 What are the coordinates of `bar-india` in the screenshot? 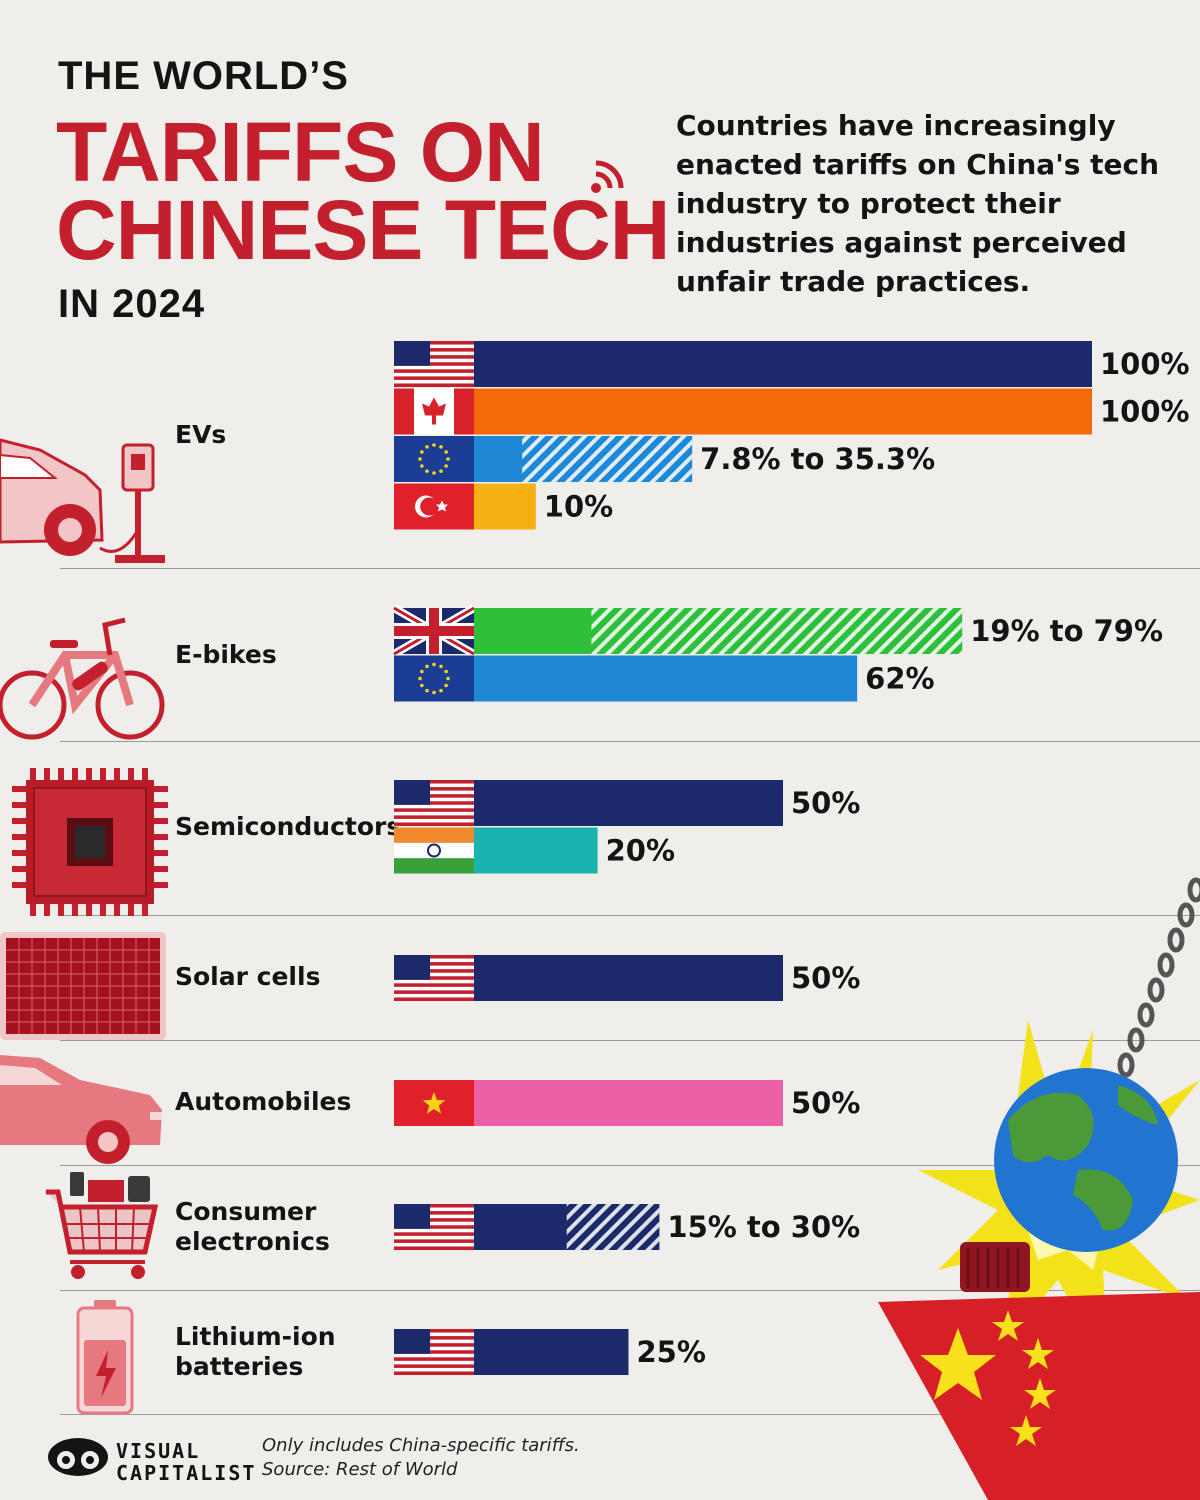 It's located at (536, 850).